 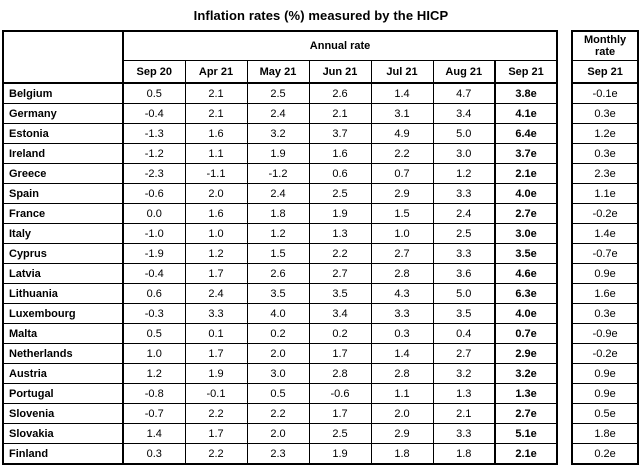 I want to click on annual-value-cell: 0.3, so click(x=154, y=454).